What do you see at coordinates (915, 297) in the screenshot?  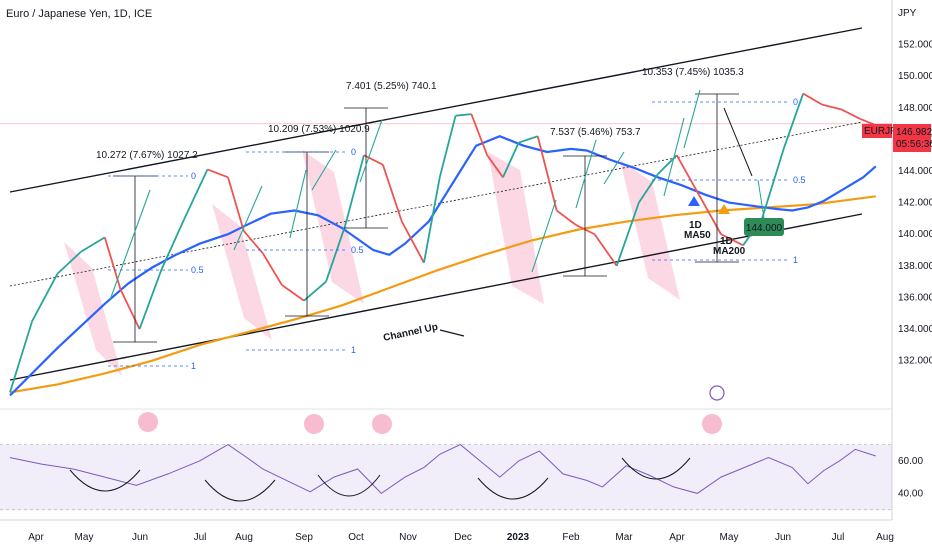 I see `price-tick: 136.000` at bounding box center [915, 297].